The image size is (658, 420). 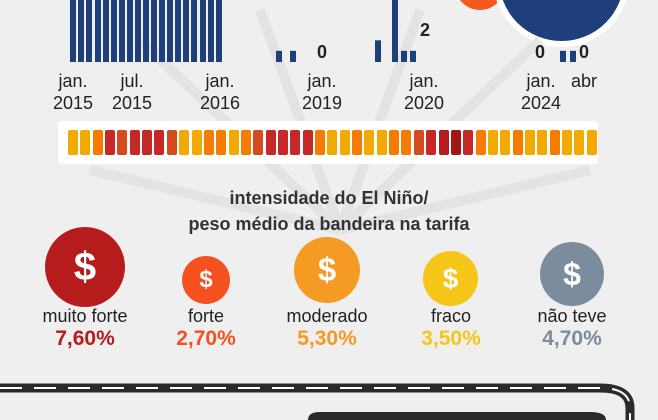 I want to click on x-tick-month: jul., so click(x=132, y=81).